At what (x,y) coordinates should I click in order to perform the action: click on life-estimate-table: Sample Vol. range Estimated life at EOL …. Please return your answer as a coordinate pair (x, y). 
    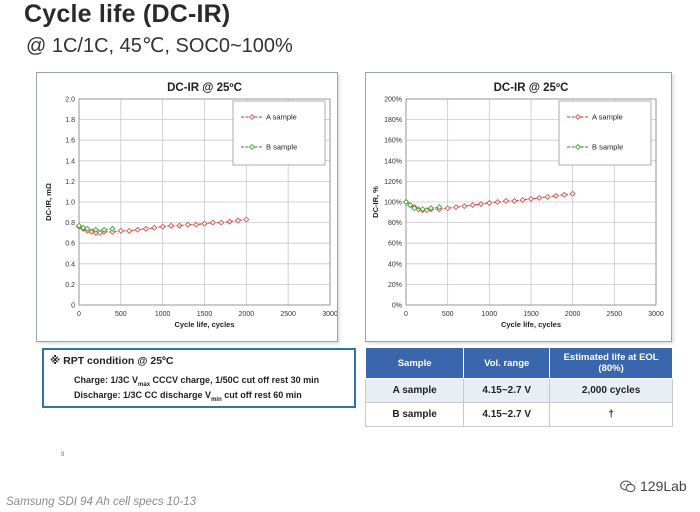
    Looking at the image, I should click on (518, 387).